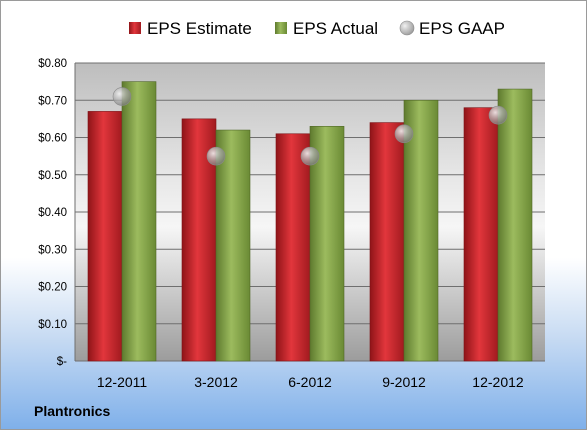 This screenshot has height=430, width=587. What do you see at coordinates (462, 28) in the screenshot?
I see `legend-label: EPS GAAP` at bounding box center [462, 28].